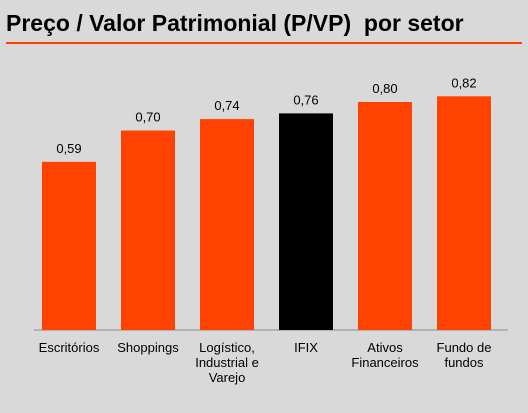 The image size is (528, 413). What do you see at coordinates (147, 117) in the screenshot?
I see `data-label: 0,70` at bounding box center [147, 117].